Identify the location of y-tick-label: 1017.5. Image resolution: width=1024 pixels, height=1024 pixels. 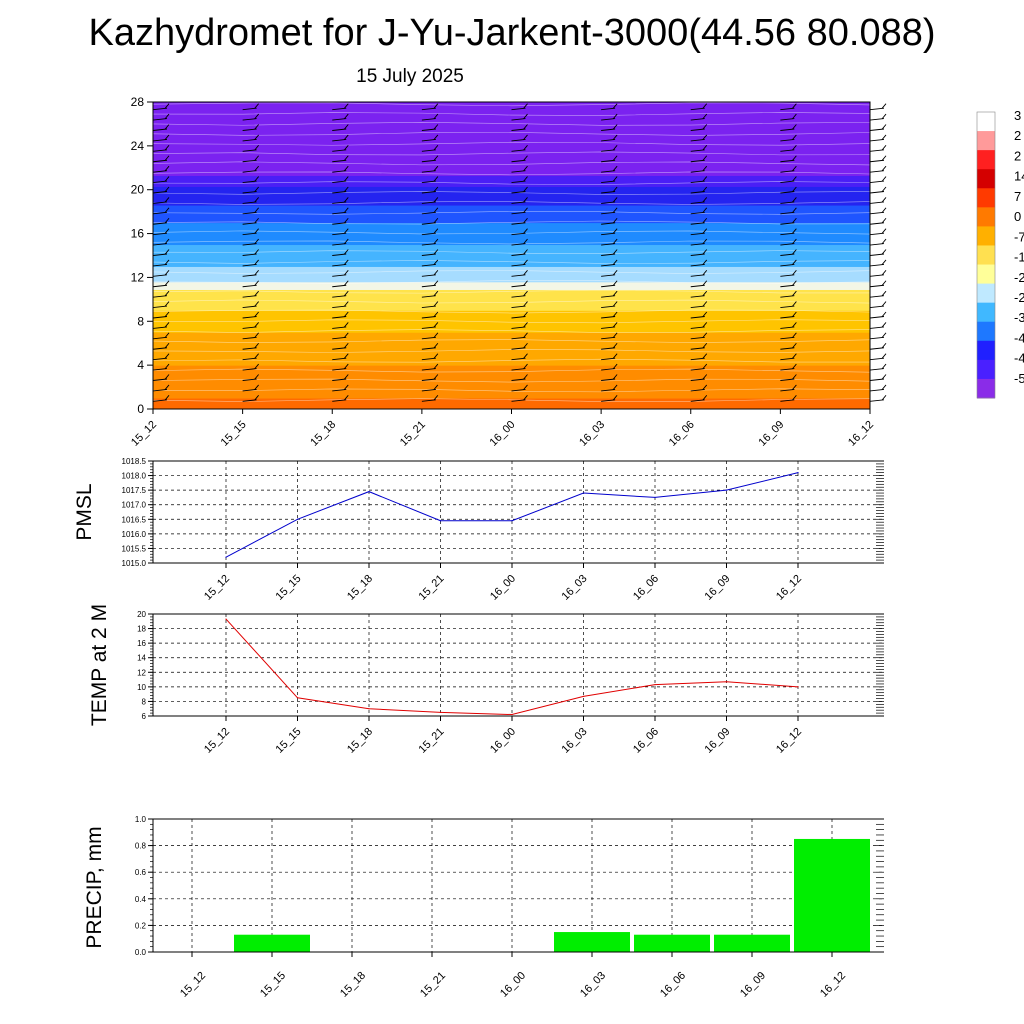
(134, 490).